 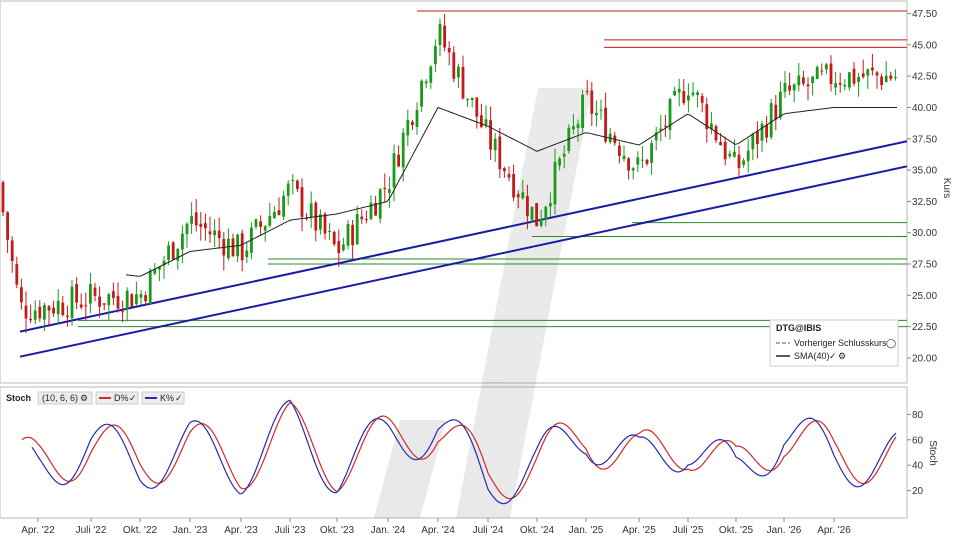 What do you see at coordinates (688, 530) in the screenshot?
I see `x-tick-label: Juli '25` at bounding box center [688, 530].